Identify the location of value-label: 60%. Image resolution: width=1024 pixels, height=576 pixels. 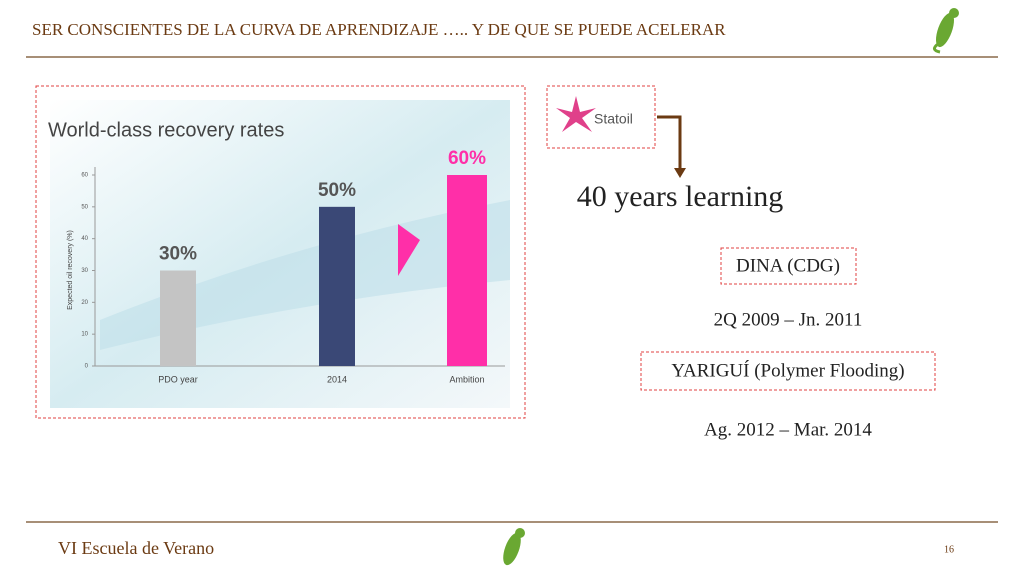
(467, 158).